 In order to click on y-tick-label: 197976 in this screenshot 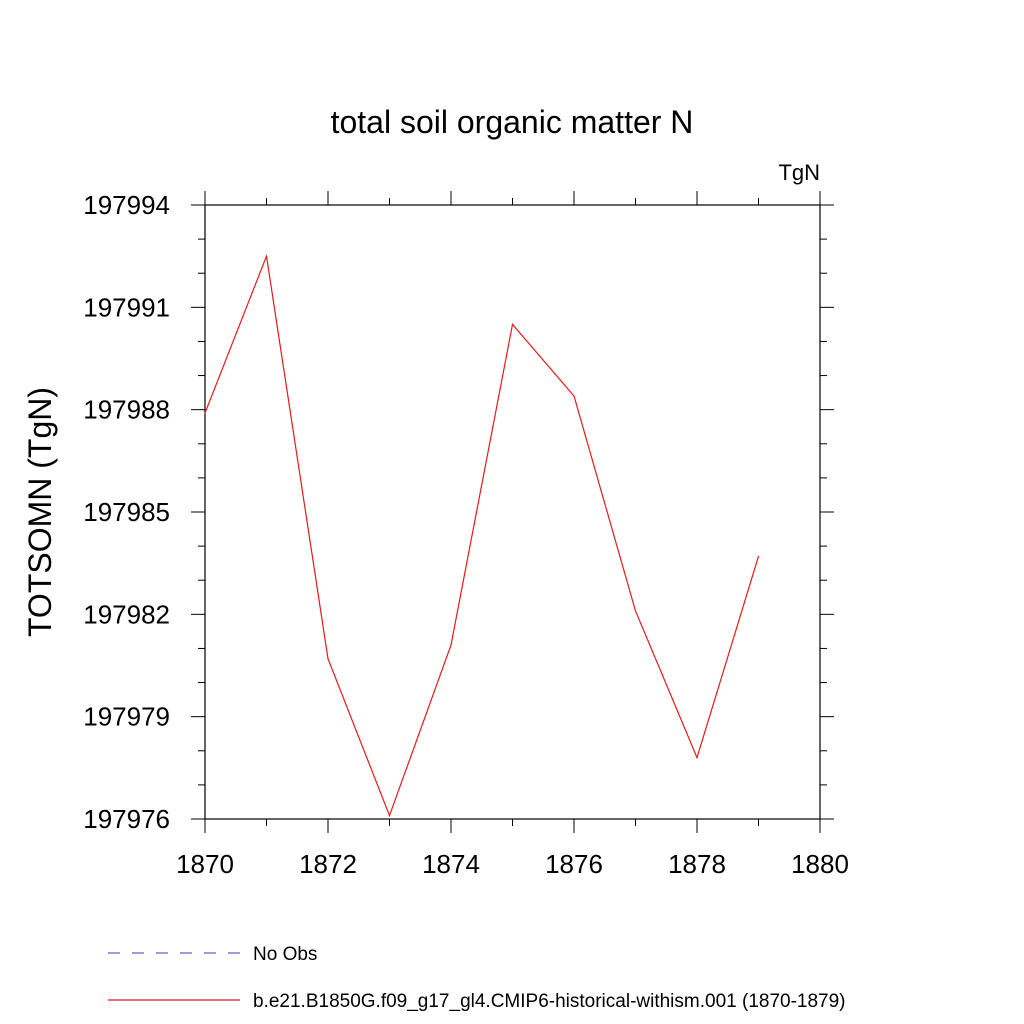, I will do `click(126, 819)`.